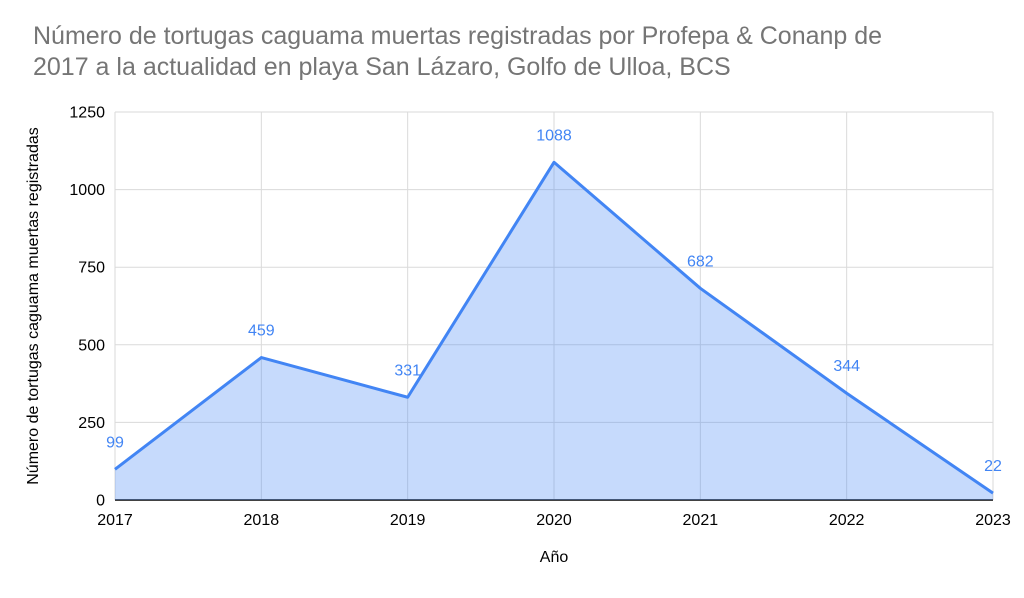 This screenshot has height=598, width=1024. What do you see at coordinates (91, 423) in the screenshot?
I see `y-tick-label: 250` at bounding box center [91, 423].